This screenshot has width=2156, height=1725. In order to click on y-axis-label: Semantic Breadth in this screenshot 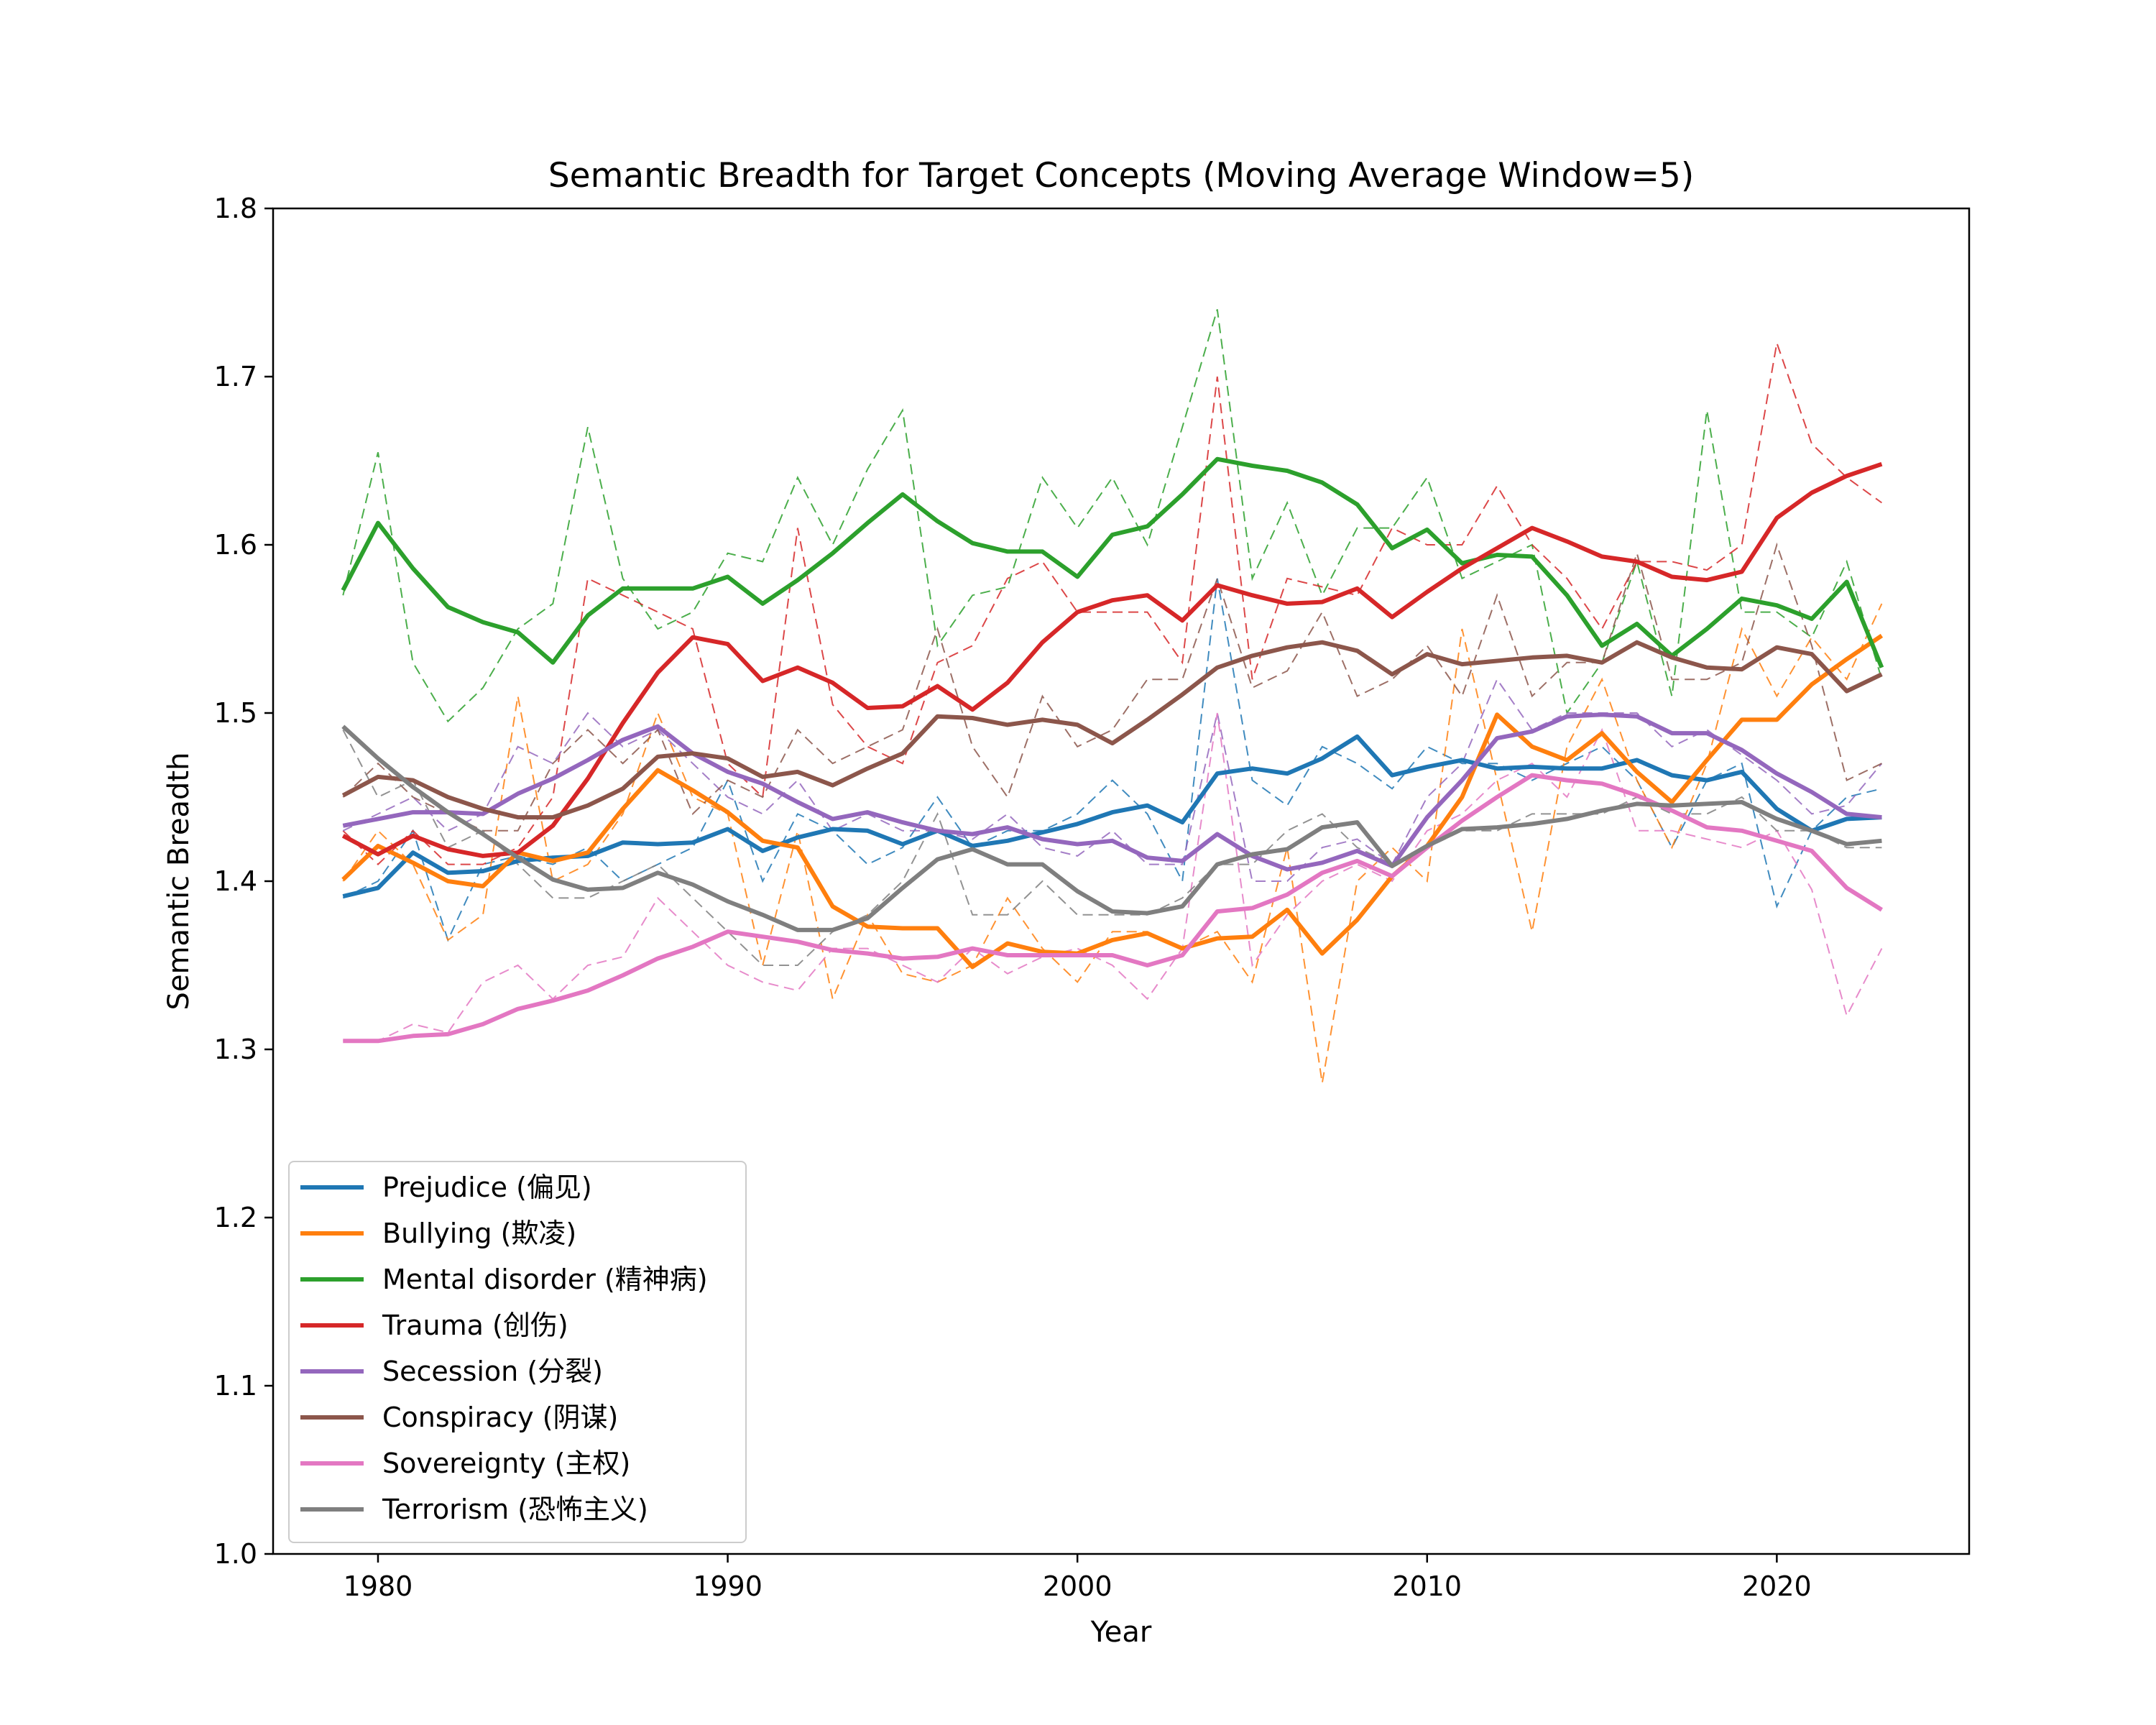, I will do `click(179, 882)`.